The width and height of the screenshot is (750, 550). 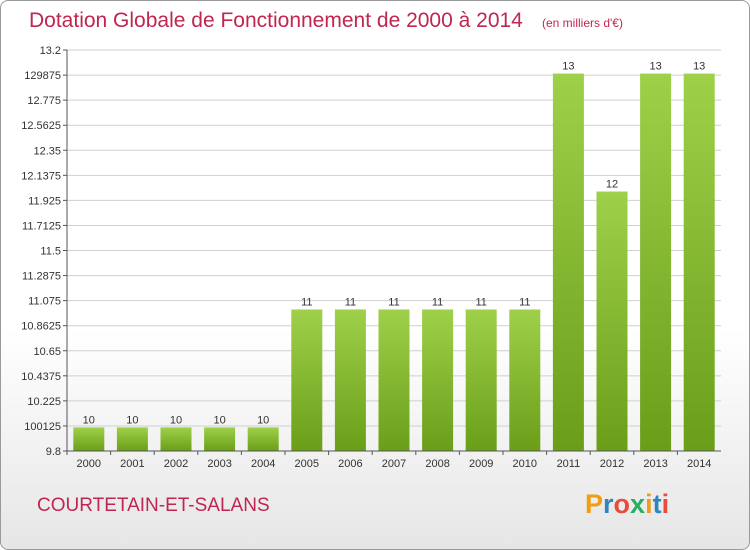 What do you see at coordinates (50, 252) in the screenshot?
I see `y-tick-label: 11.5` at bounding box center [50, 252].